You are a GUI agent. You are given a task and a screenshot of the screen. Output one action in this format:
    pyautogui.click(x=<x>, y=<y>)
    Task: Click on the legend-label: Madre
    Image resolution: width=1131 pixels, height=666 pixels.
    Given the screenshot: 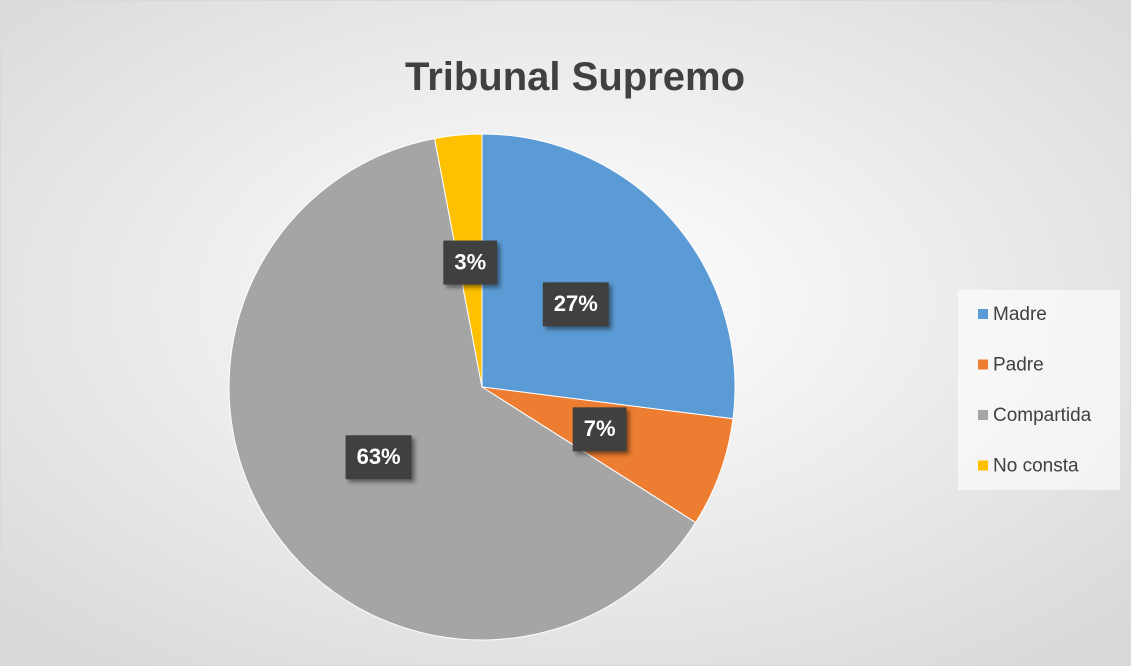 What is the action you would take?
    pyautogui.click(x=1020, y=314)
    